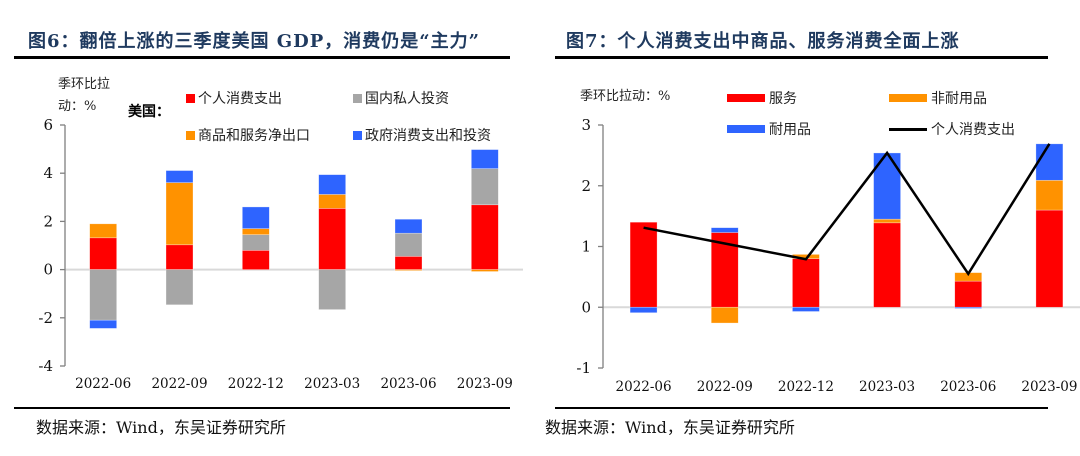 The width and height of the screenshot is (1080, 456). What do you see at coordinates (357, 98) in the screenshot?
I see `legend-swatch-investment` at bounding box center [357, 98].